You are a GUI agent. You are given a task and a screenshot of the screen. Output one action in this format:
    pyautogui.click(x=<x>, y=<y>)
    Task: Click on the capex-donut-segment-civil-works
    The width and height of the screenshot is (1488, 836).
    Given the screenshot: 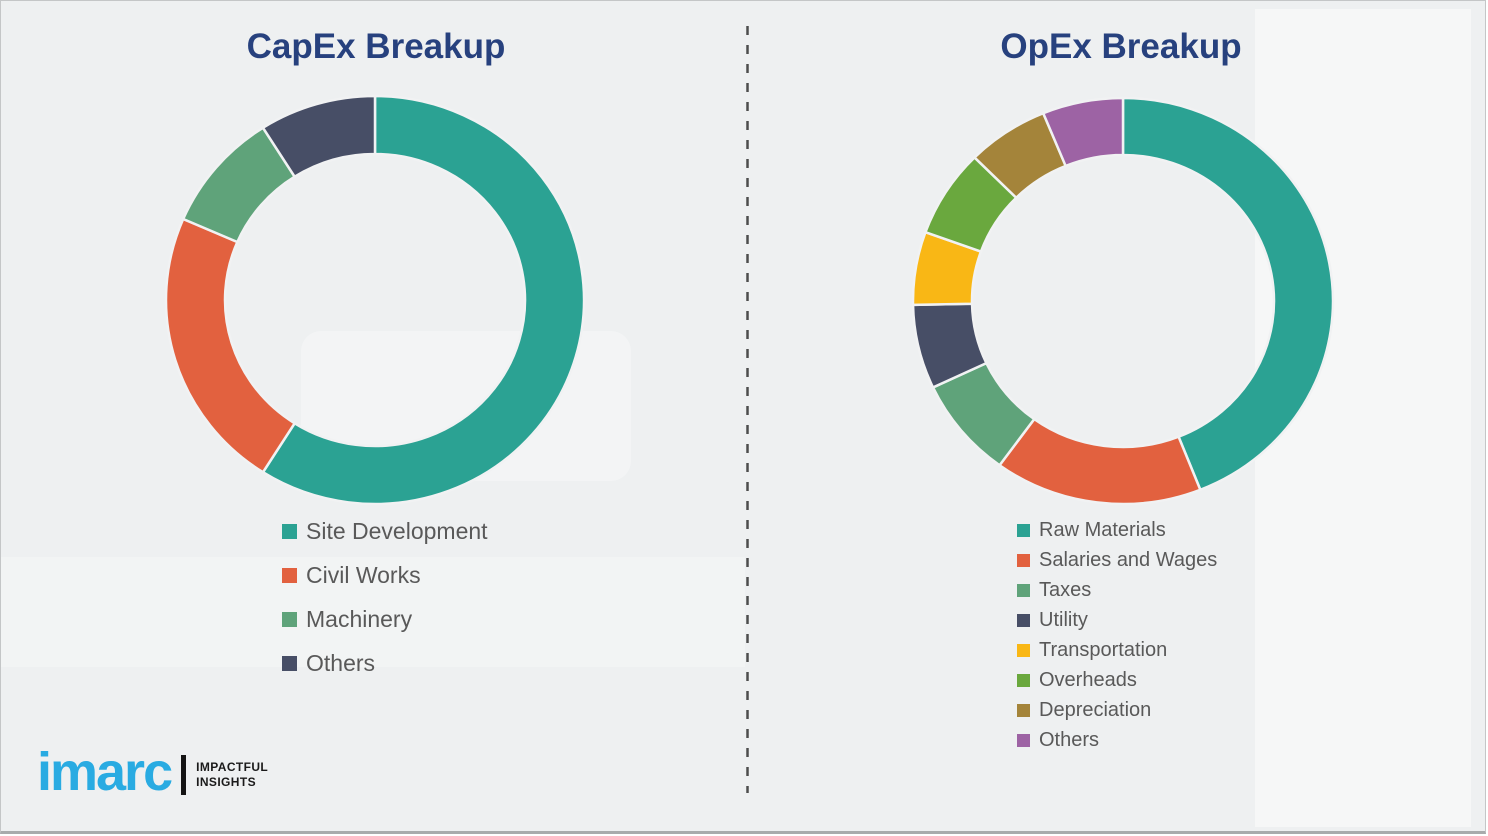 What is the action you would take?
    pyautogui.click(x=230, y=345)
    